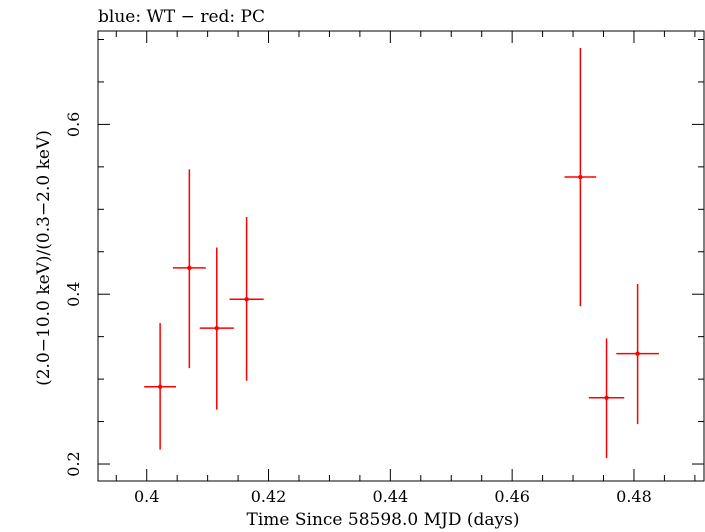 The height and width of the screenshot is (532, 705). I want to click on x-tick-label: 0.4, so click(146, 496).